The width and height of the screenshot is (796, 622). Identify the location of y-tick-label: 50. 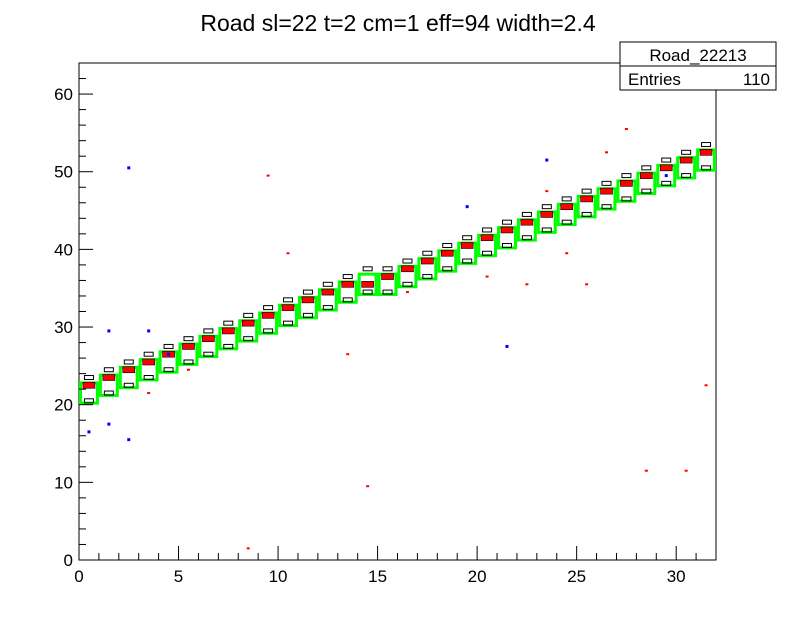
(63, 172).